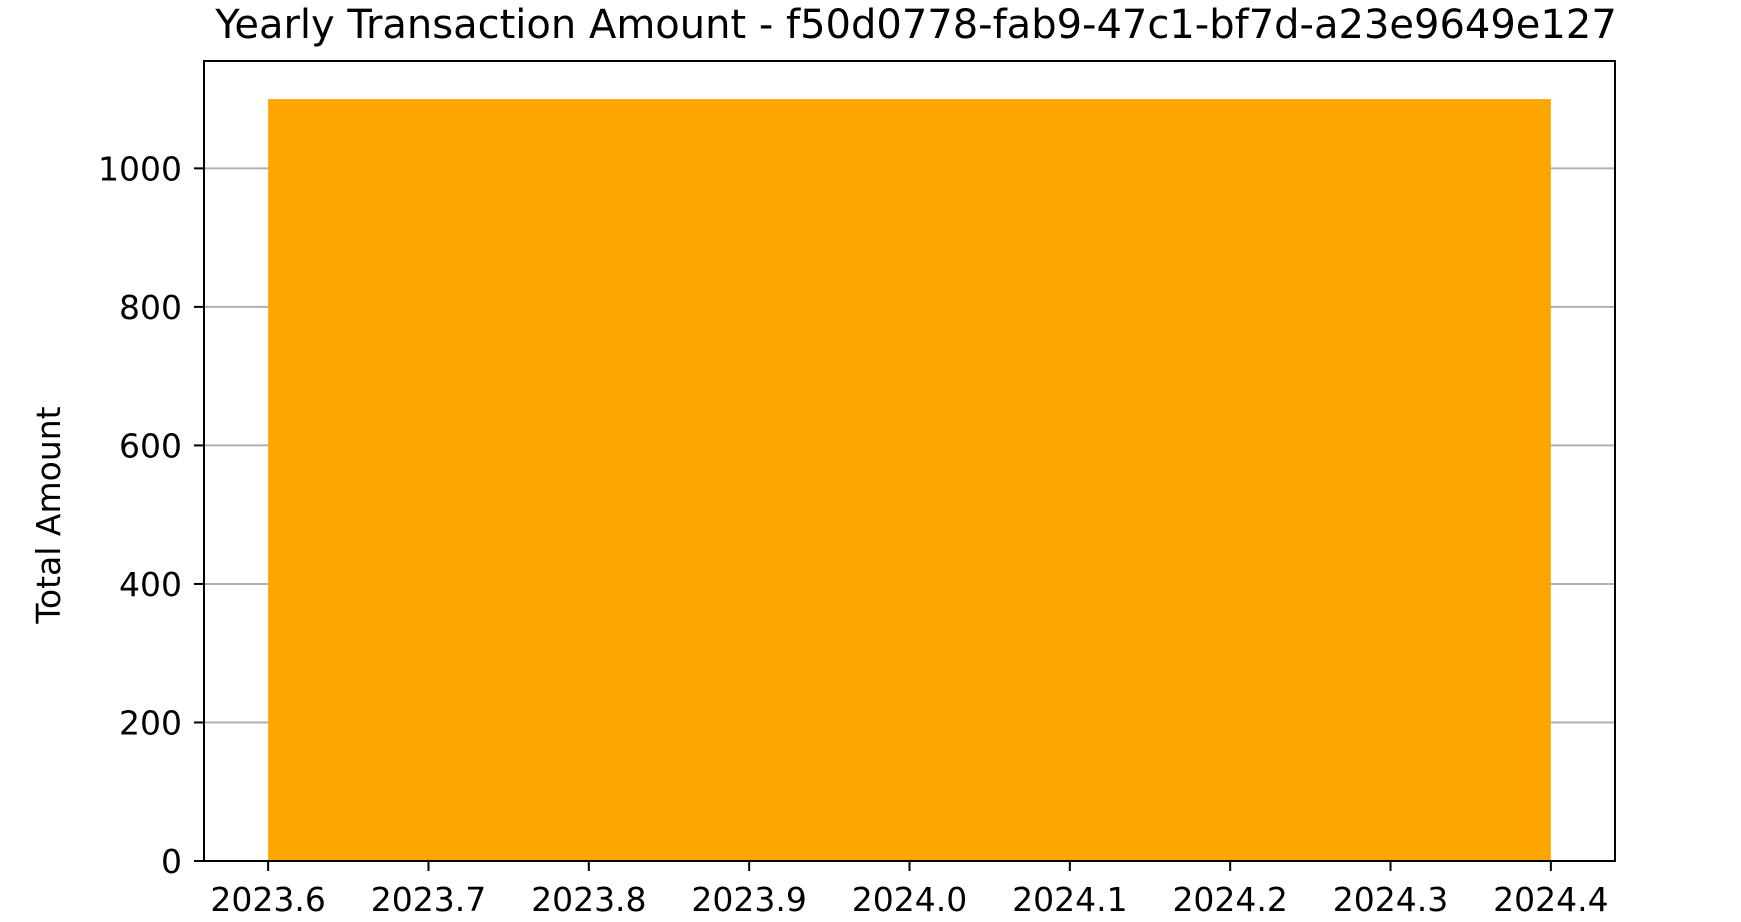 The height and width of the screenshot is (922, 1741). I want to click on y-tick-label: 0, so click(171, 861).